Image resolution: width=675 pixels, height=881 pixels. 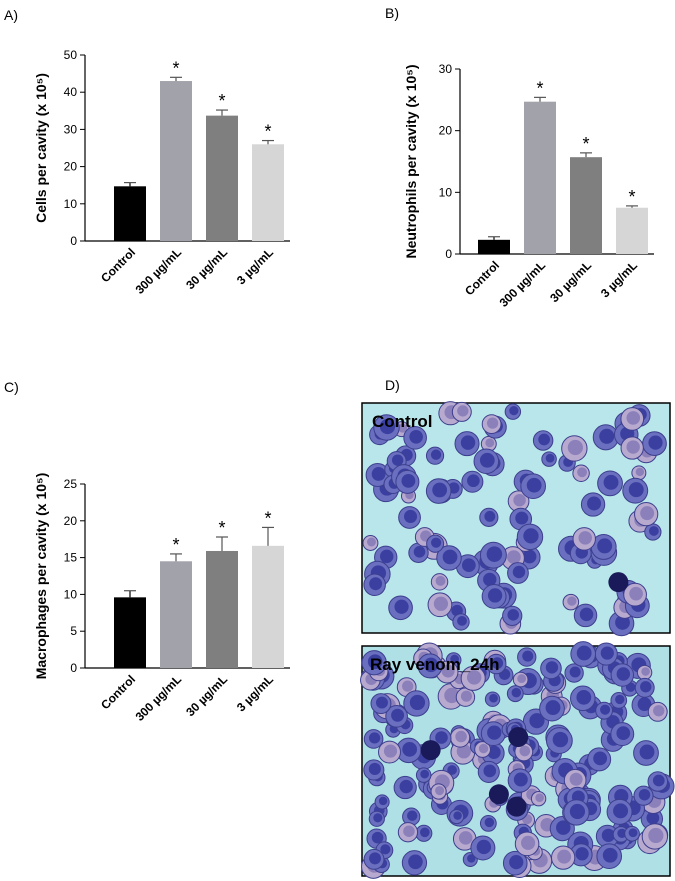 What do you see at coordinates (71, 484) in the screenshot?
I see `y-tick-label: 25` at bounding box center [71, 484].